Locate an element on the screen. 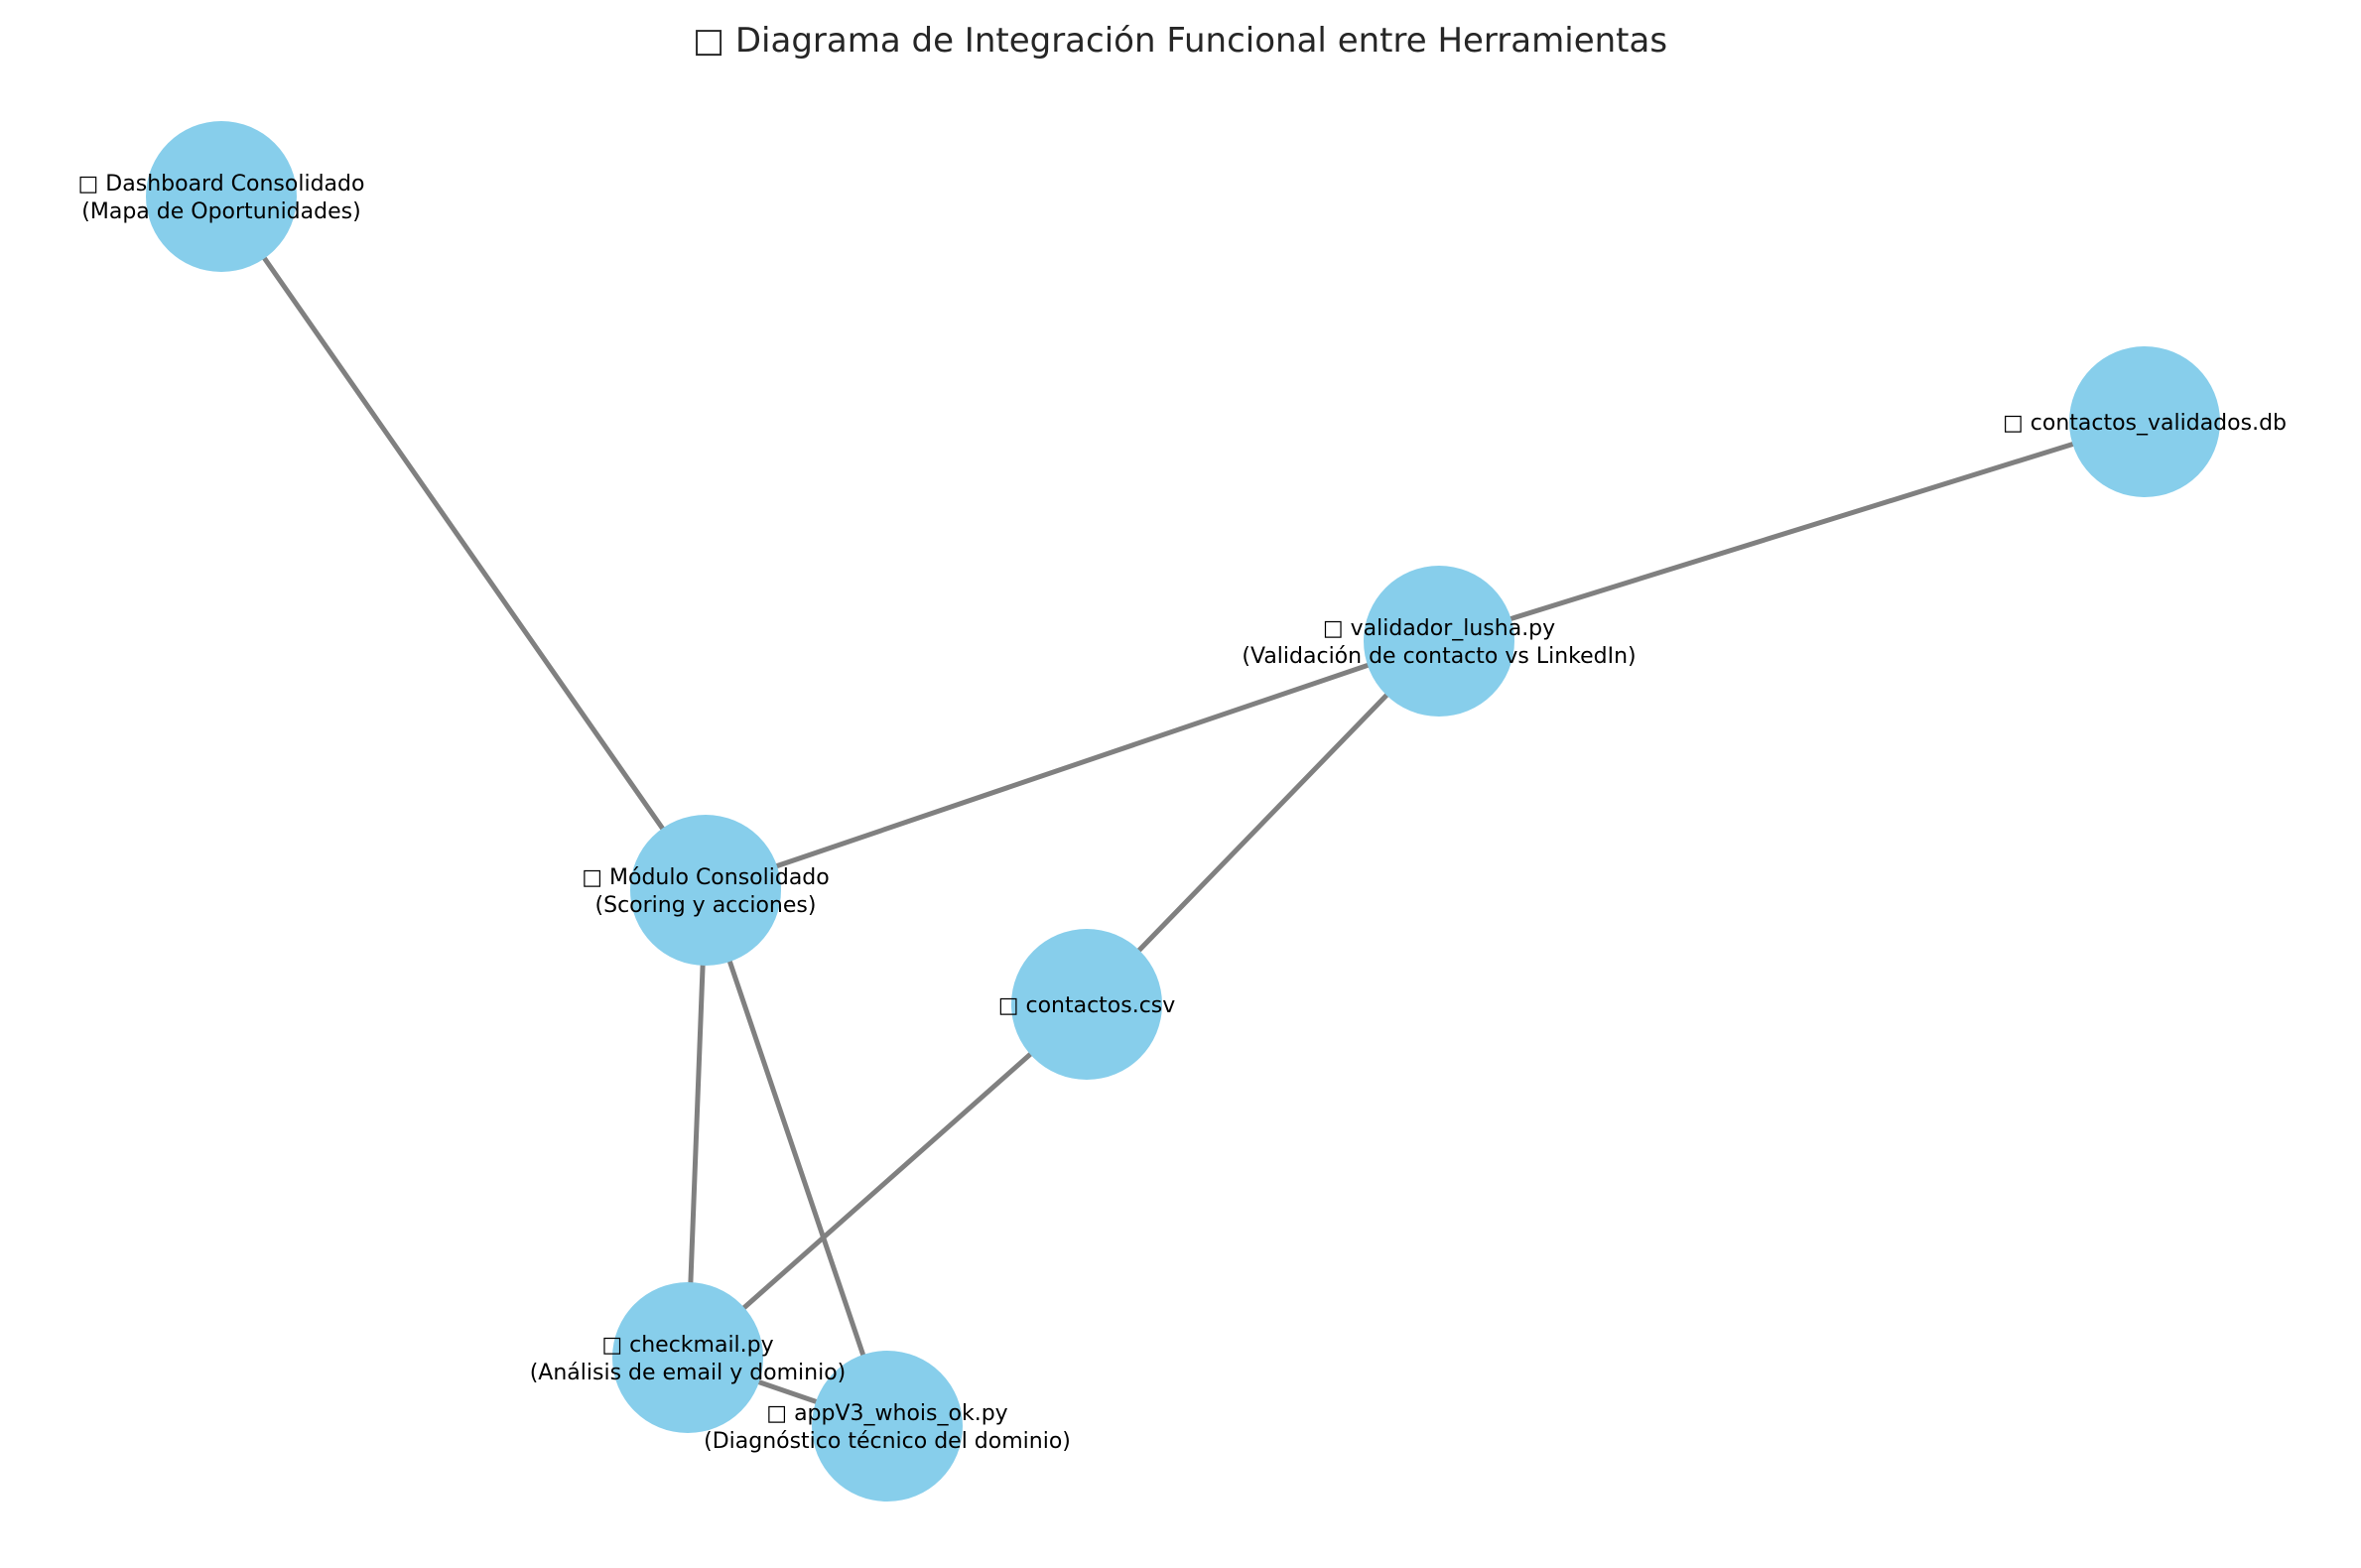 The height and width of the screenshot is (1568, 2361). node-appv3 is located at coordinates (887, 1426).